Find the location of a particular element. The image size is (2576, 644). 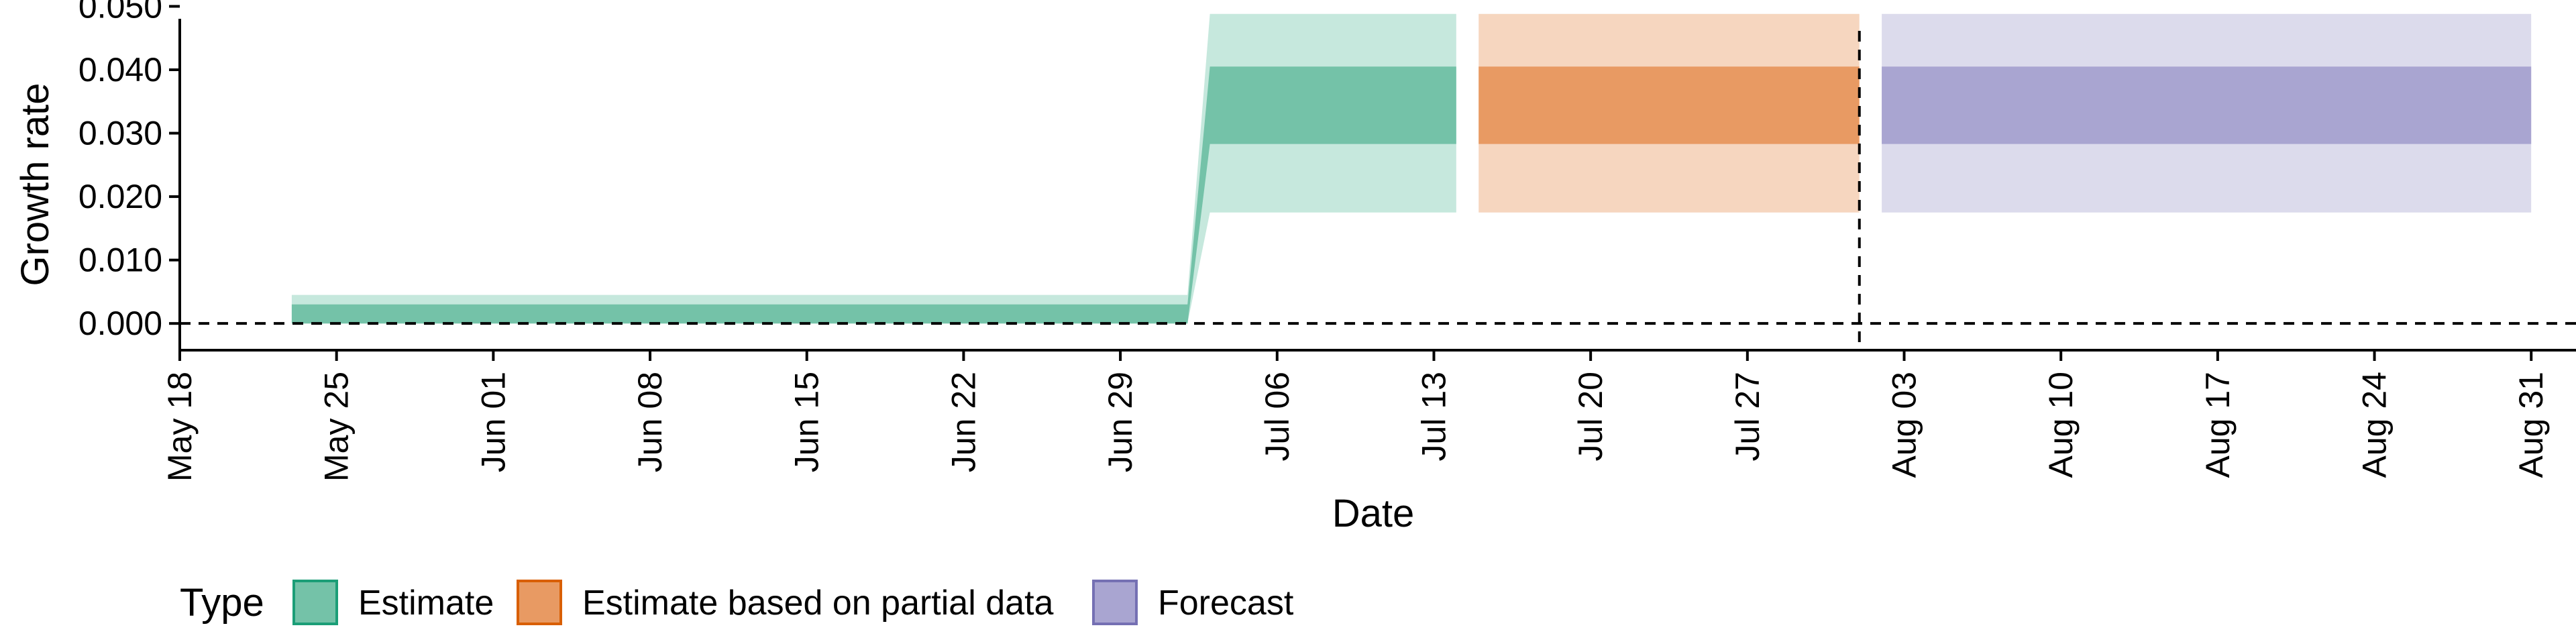

legend-title: Type is located at coordinates (222, 603).